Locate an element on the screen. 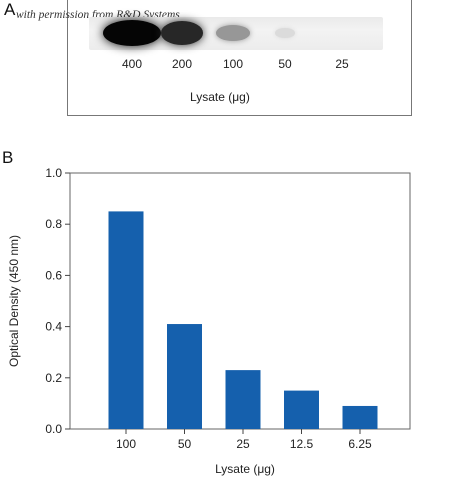 The image size is (450, 478). lane-label-400: 400 is located at coordinates (132, 64).